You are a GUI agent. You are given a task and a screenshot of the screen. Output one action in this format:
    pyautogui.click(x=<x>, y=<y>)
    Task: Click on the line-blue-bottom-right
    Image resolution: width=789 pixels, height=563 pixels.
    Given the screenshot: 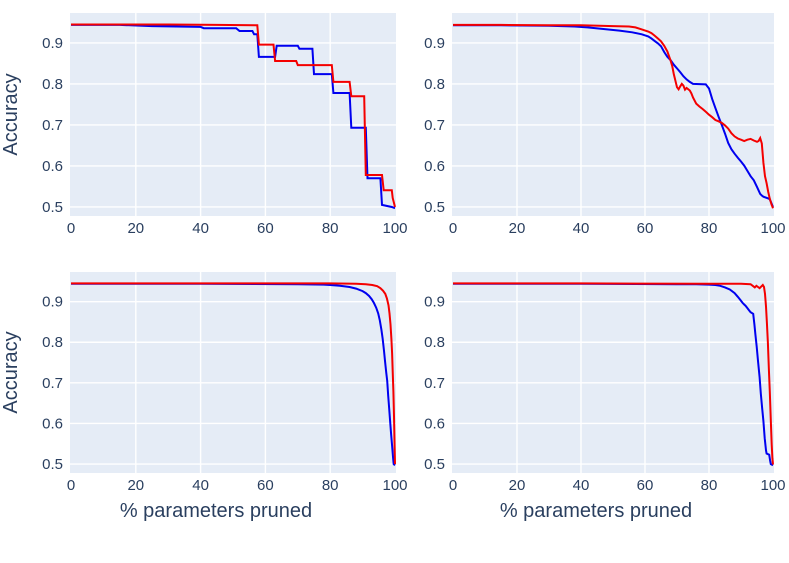 What is the action you would take?
    pyautogui.click(x=613, y=374)
    